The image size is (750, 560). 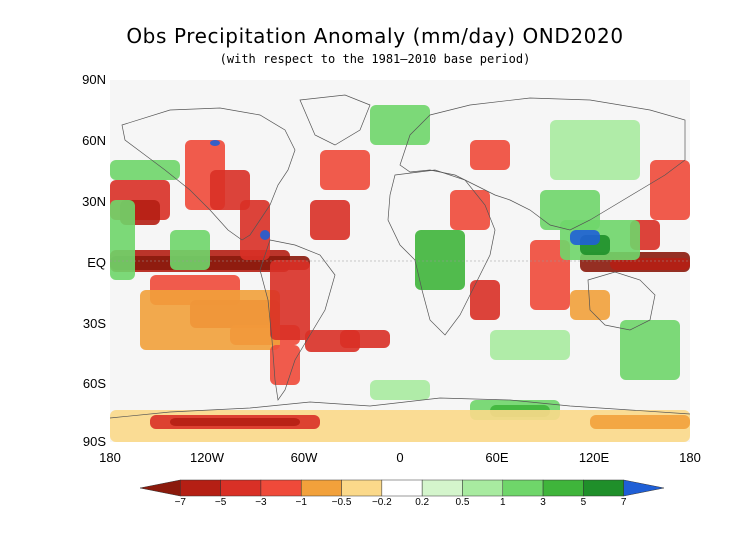 I want to click on coast-africa, so click(x=441, y=252).